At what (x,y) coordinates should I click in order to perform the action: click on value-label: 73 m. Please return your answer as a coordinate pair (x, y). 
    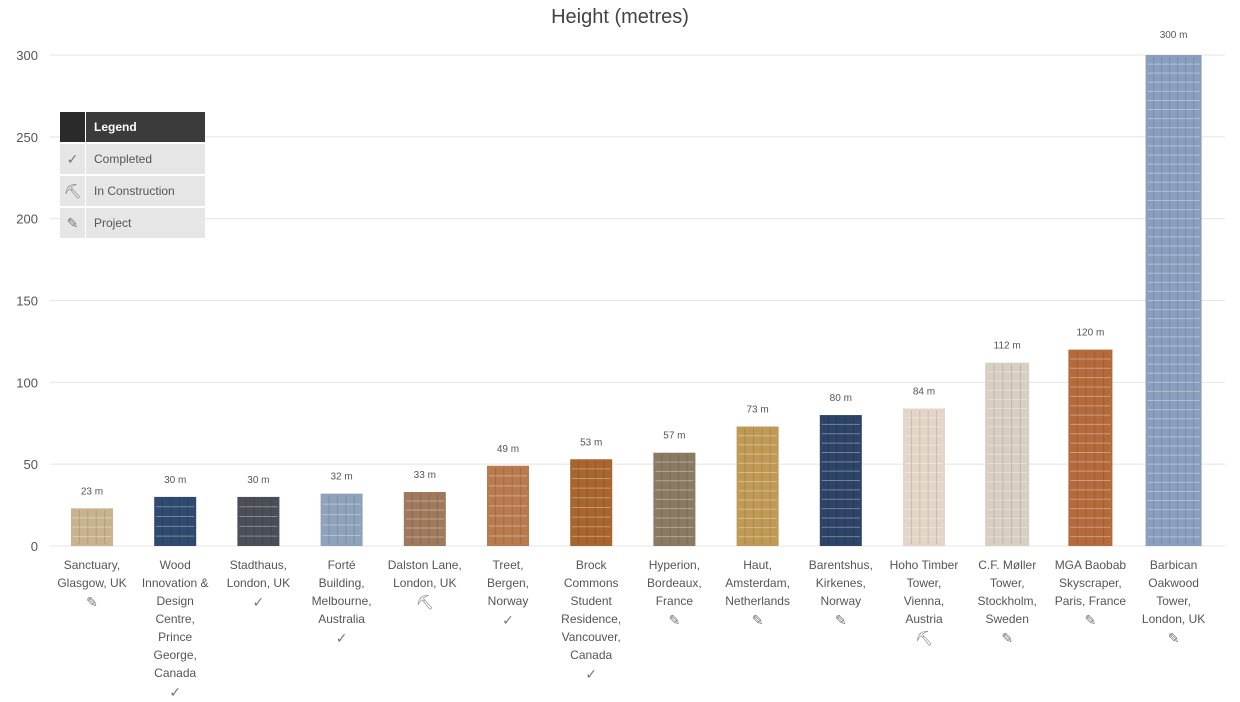
    Looking at the image, I should click on (757, 410).